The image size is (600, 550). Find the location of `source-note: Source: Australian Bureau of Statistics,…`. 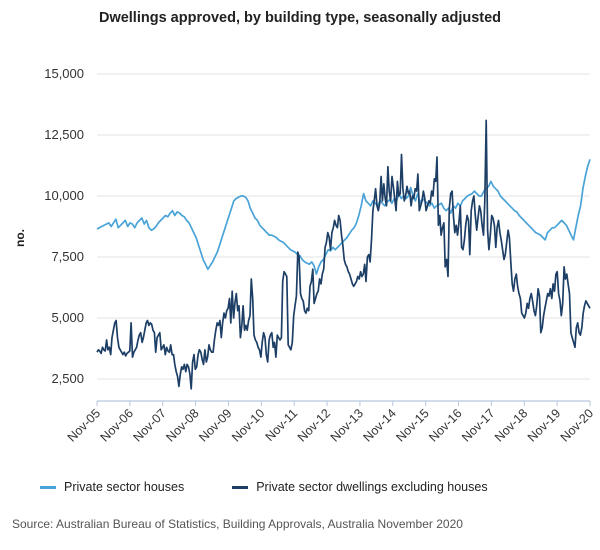

source-note: Source: Australian Bureau of Statistics,… is located at coordinates (237, 524).